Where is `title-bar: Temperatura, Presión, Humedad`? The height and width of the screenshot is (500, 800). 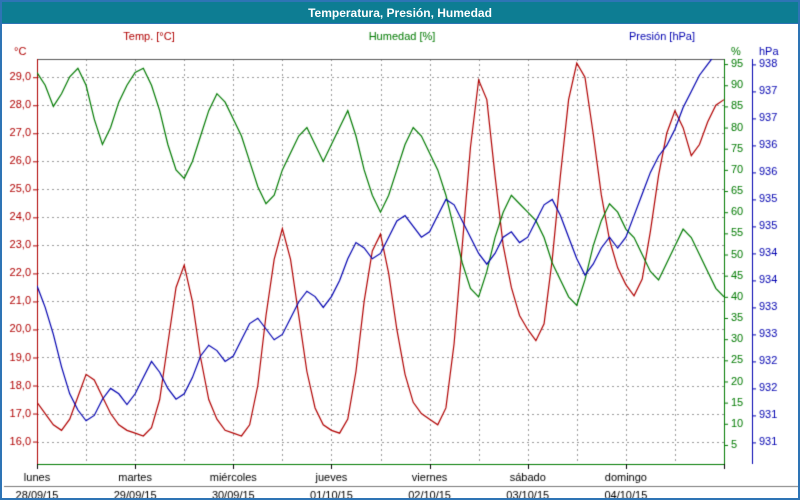 title-bar: Temperatura, Presión, Humedad is located at coordinates (400, 13).